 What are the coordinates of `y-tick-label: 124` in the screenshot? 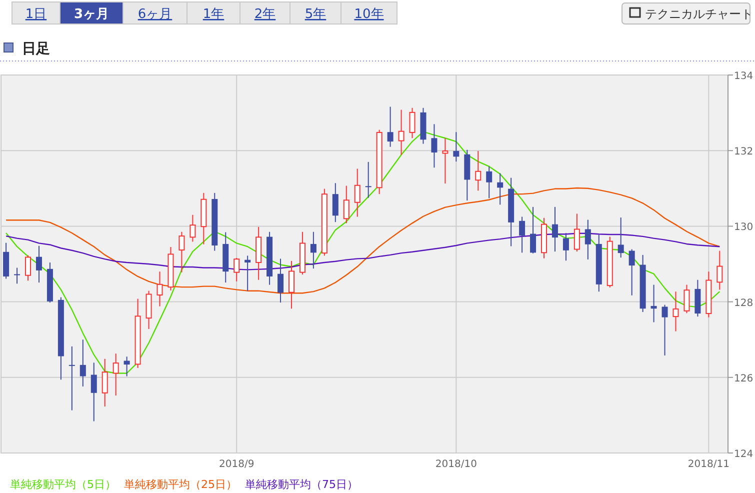 It's located at (744, 454).